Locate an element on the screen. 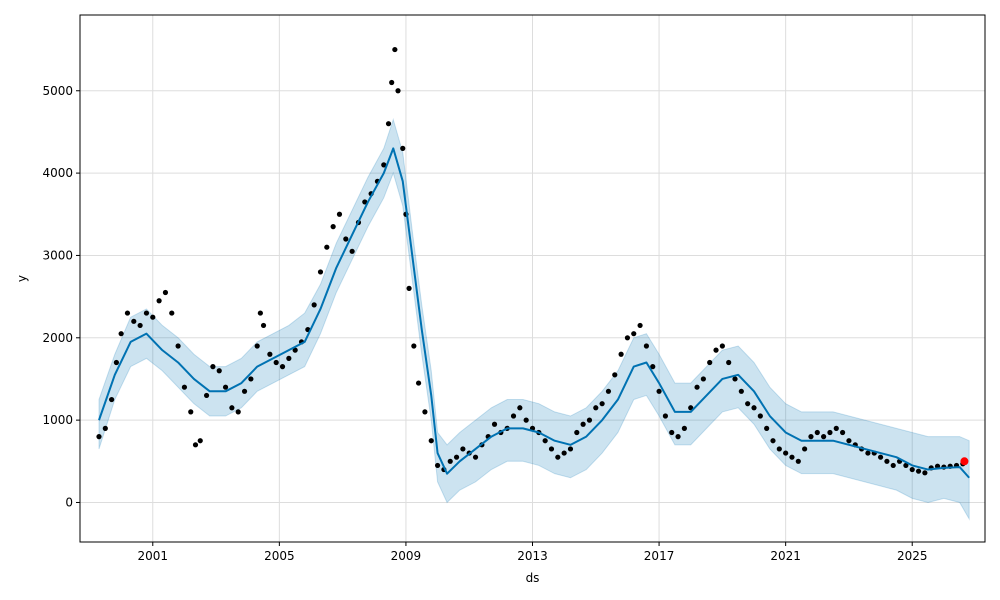 The height and width of the screenshot is (600, 1000). x-tick-label: 2005 is located at coordinates (279, 556).